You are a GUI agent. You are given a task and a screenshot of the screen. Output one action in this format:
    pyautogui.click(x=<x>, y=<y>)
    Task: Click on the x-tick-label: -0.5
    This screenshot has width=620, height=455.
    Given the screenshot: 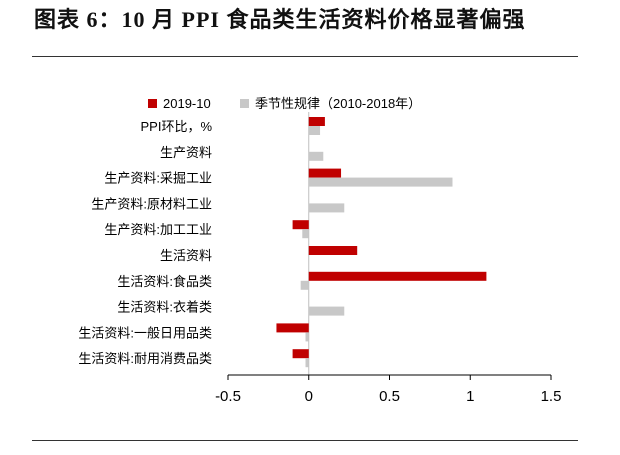 What is the action you would take?
    pyautogui.click(x=228, y=396)
    